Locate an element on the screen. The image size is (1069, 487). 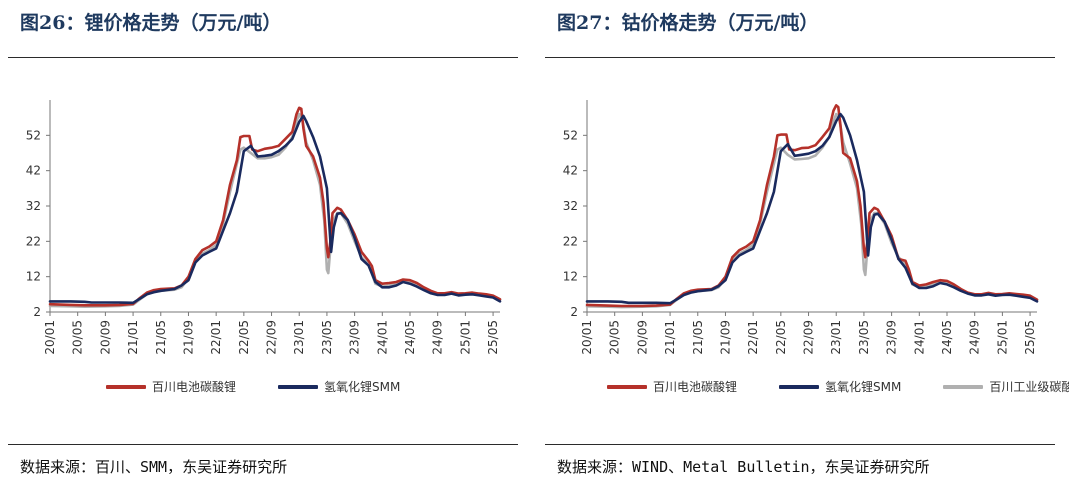
figure-title: 图27：钴价格走势（万元/吨） is located at coordinates (688, 23).